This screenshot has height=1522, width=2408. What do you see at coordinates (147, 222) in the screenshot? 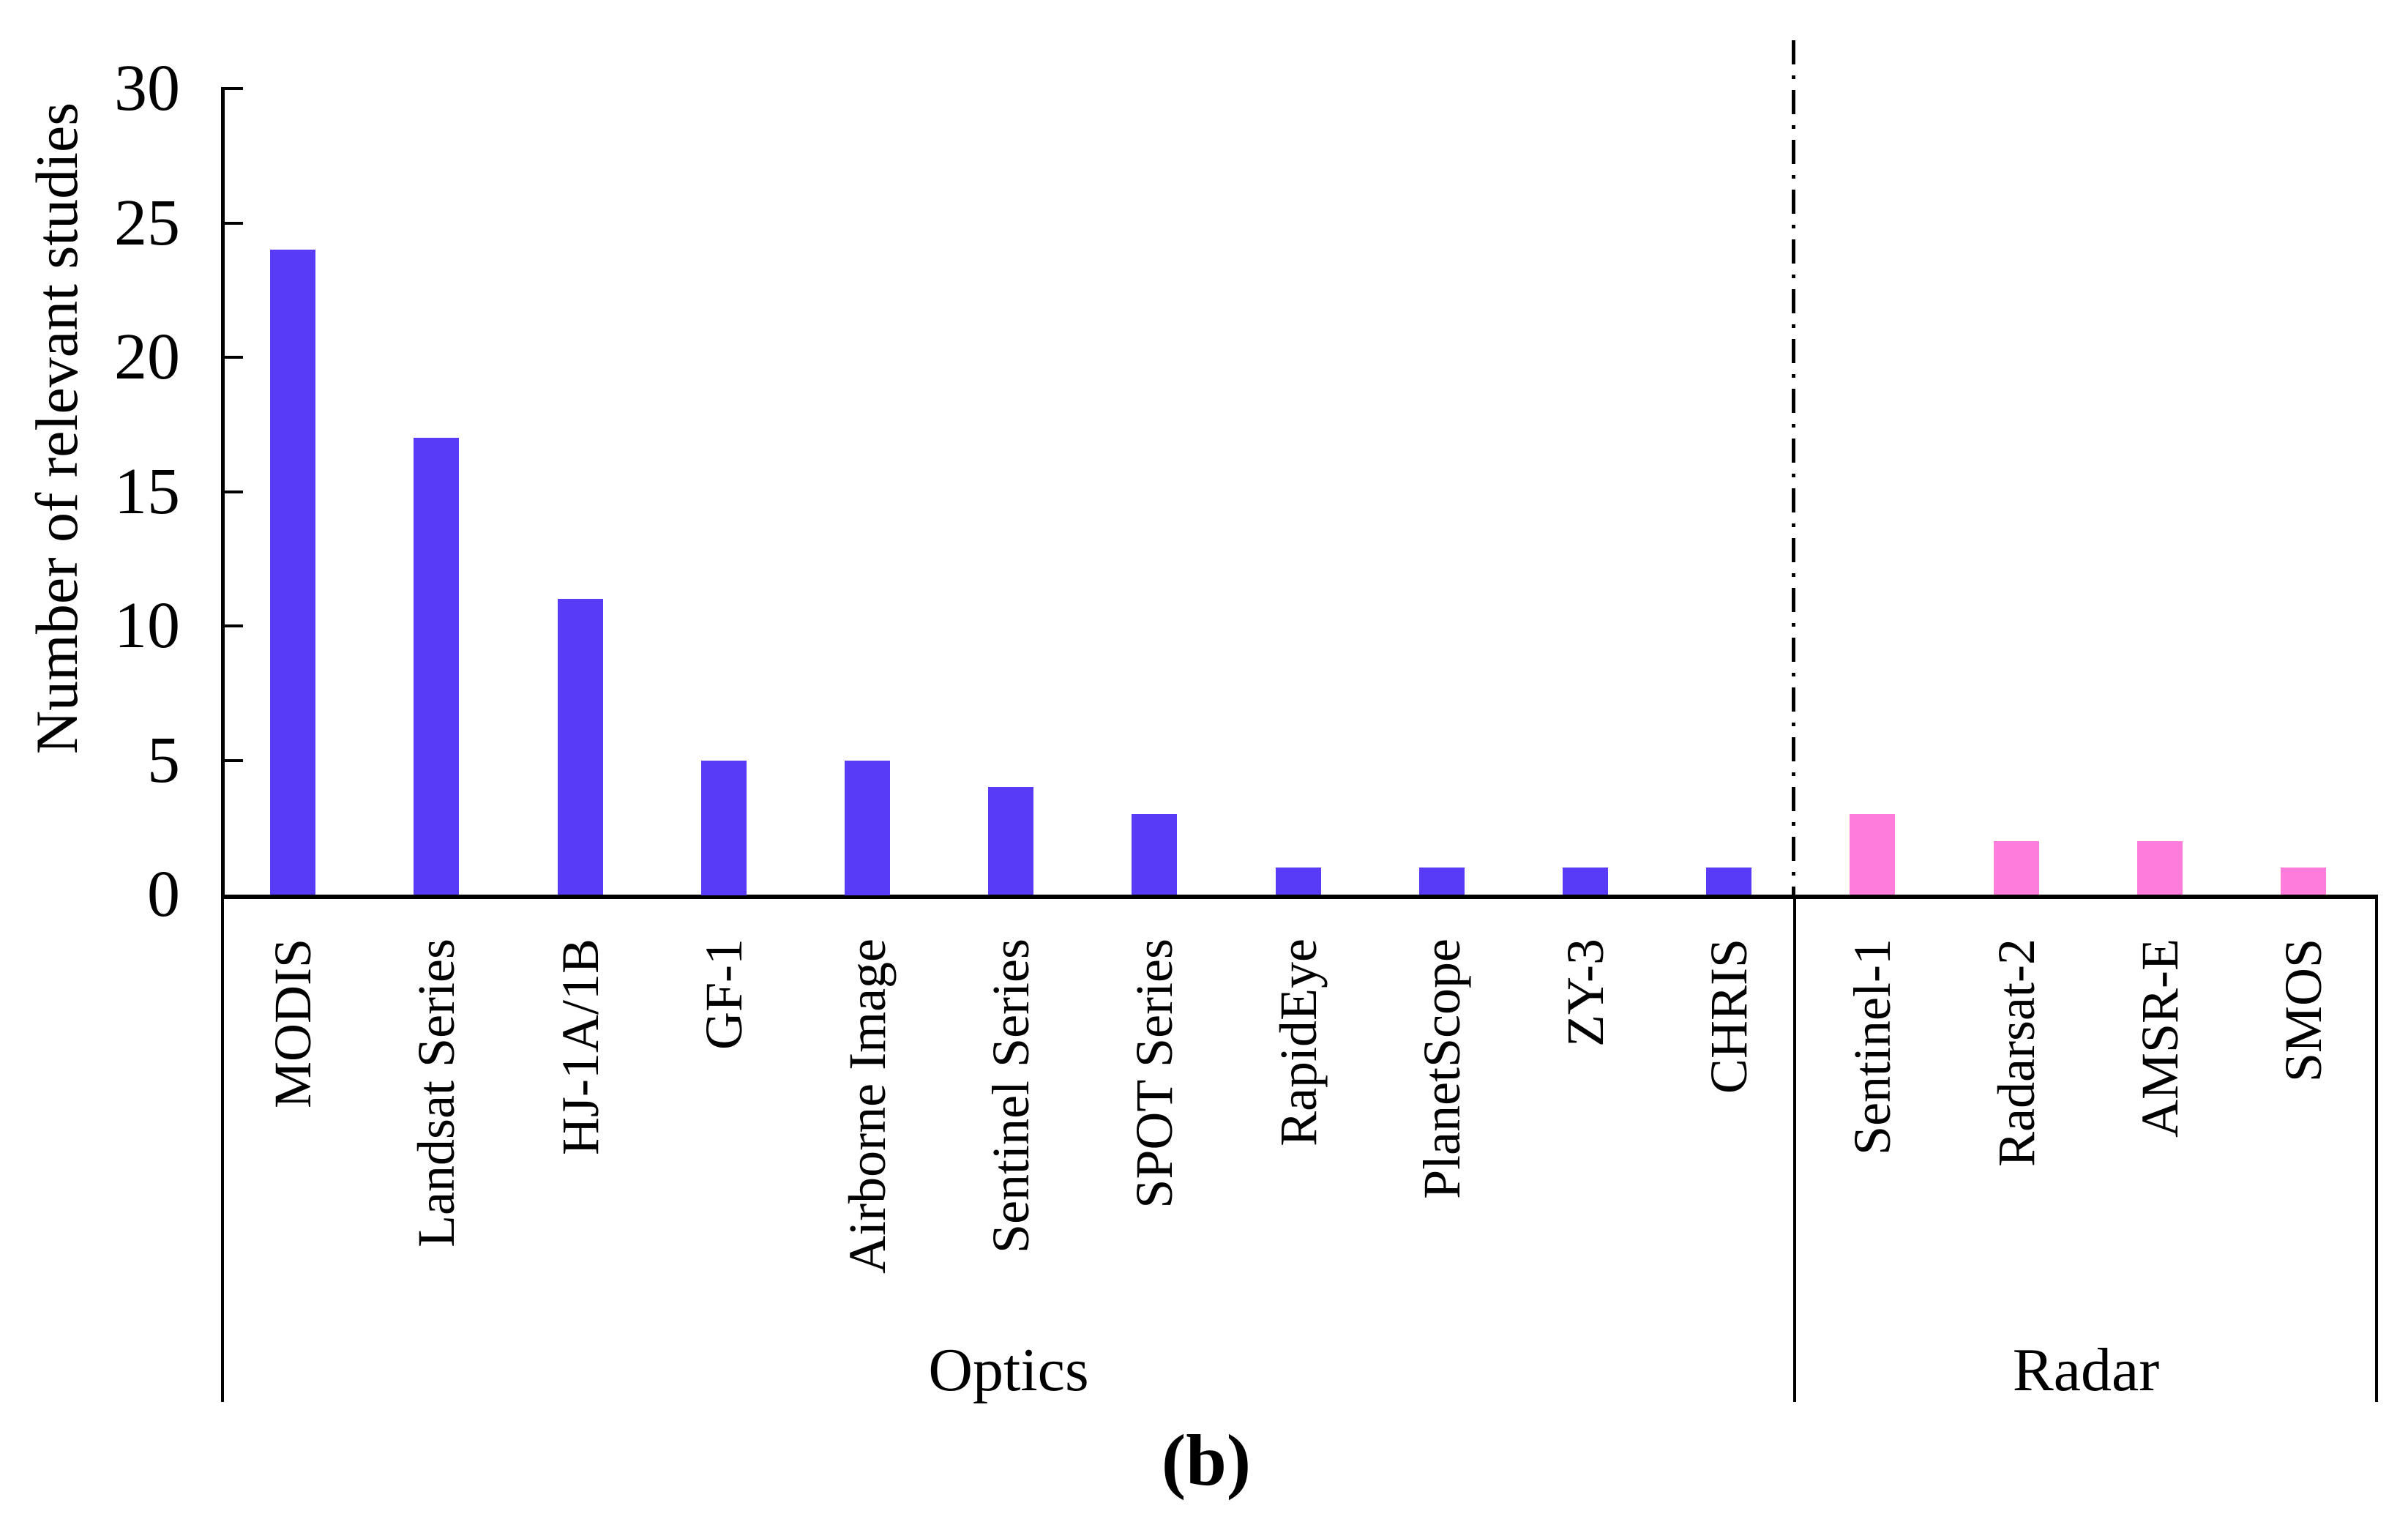
I see `y-tick-label-25: 25` at bounding box center [147, 222].